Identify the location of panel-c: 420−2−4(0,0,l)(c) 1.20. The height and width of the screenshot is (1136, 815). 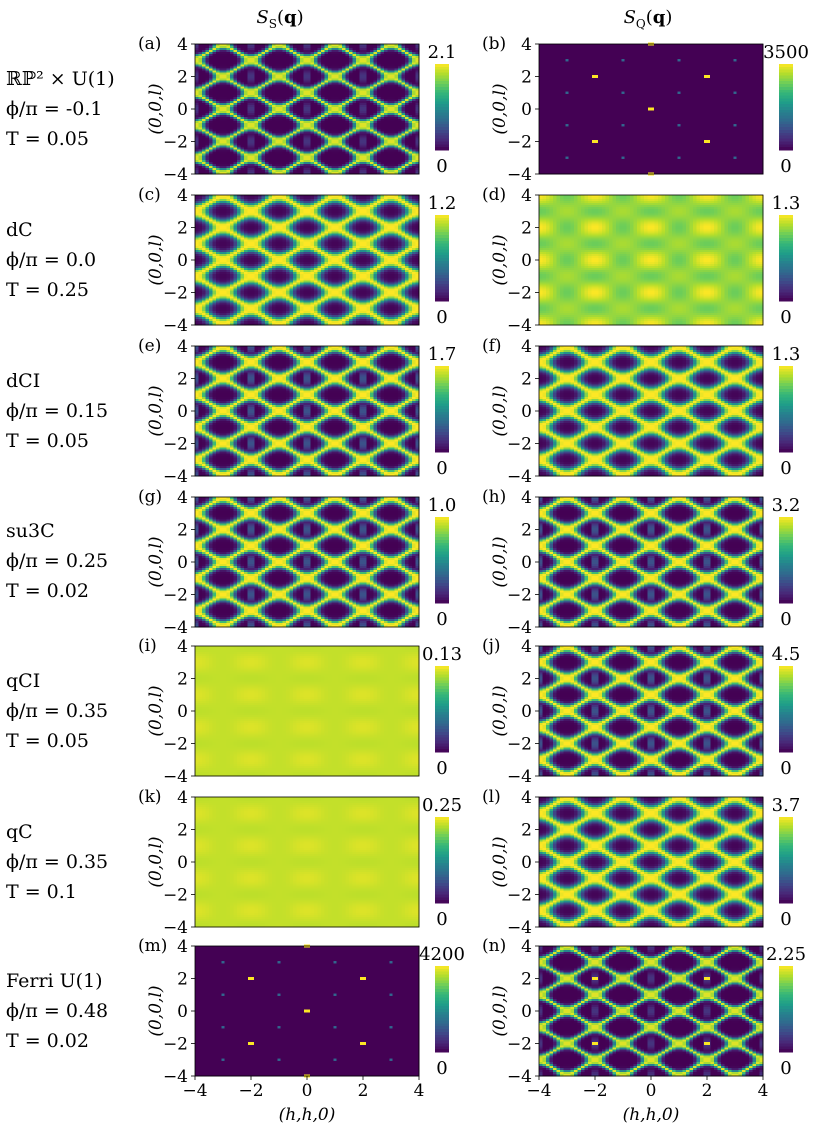
(297, 260).